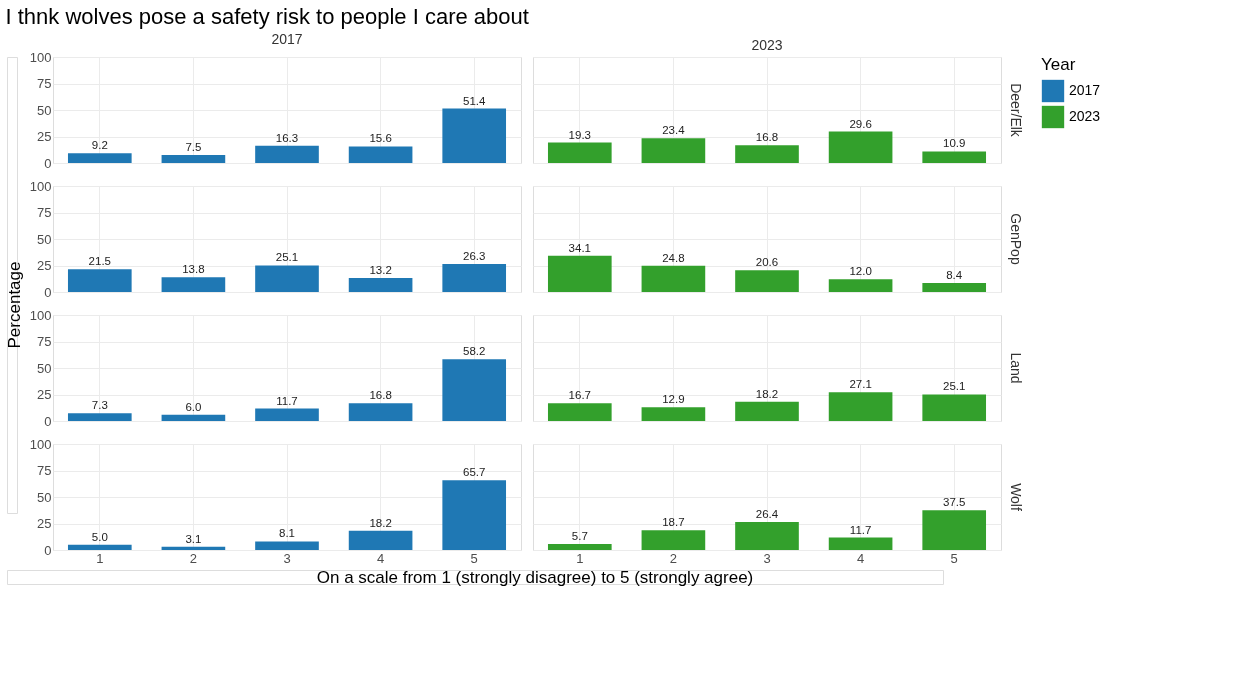  I want to click on data-label: 18.2, so click(380, 522).